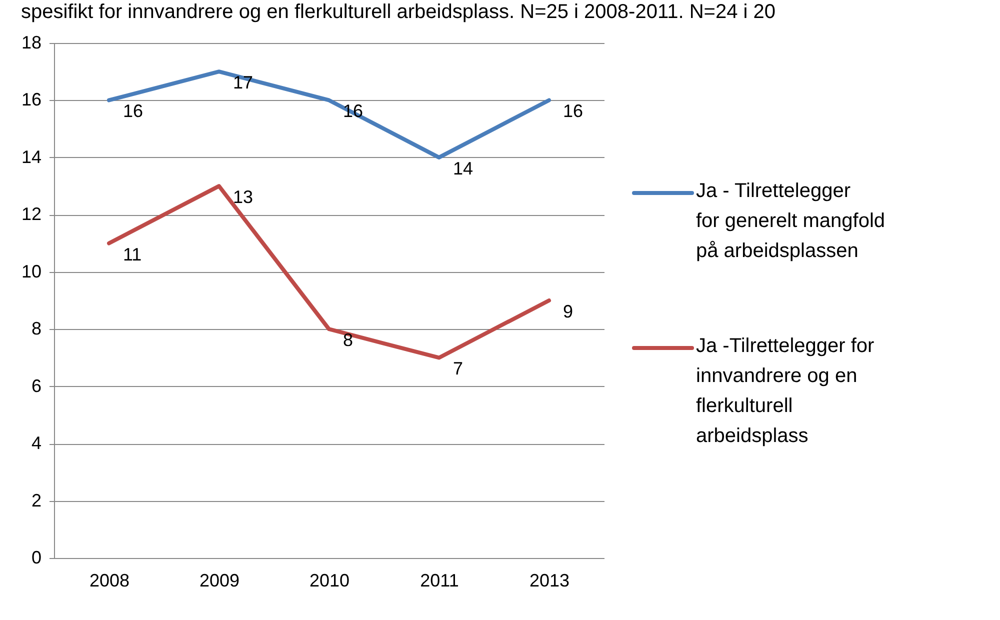 The width and height of the screenshot is (1000, 620). What do you see at coordinates (398, 12) in the screenshot?
I see `chart-subtitle: spesifikt for innvandrere og en flerkulturell arbeidsplass. N=25 i 2008-2011. N=24 i 20` at bounding box center [398, 12].